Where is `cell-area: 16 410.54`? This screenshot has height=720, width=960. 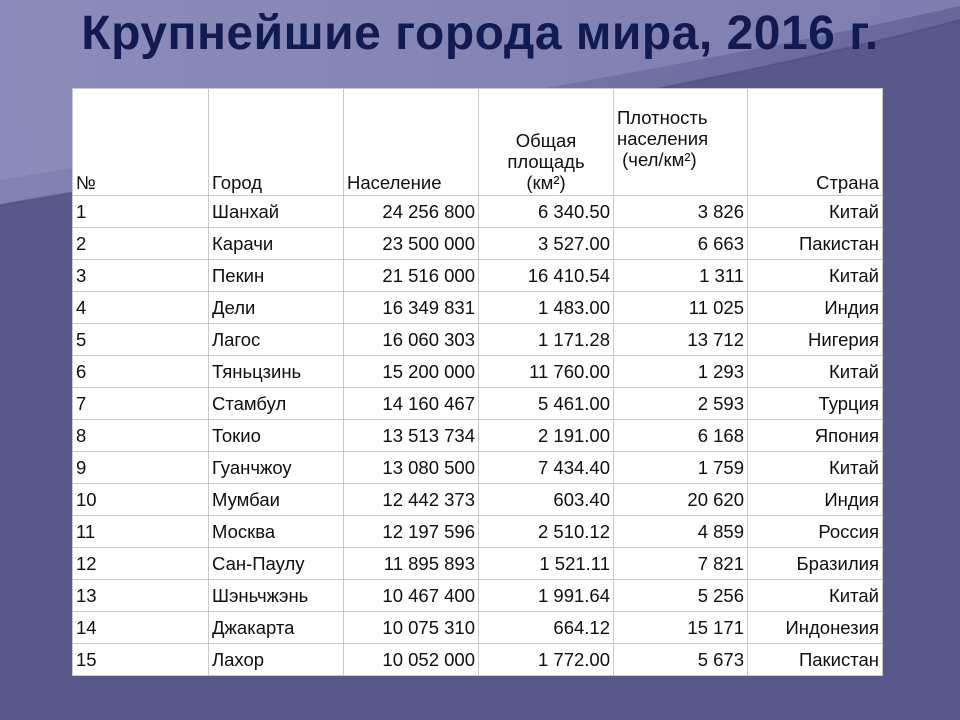
cell-area: 16 410.54 is located at coordinates (546, 275).